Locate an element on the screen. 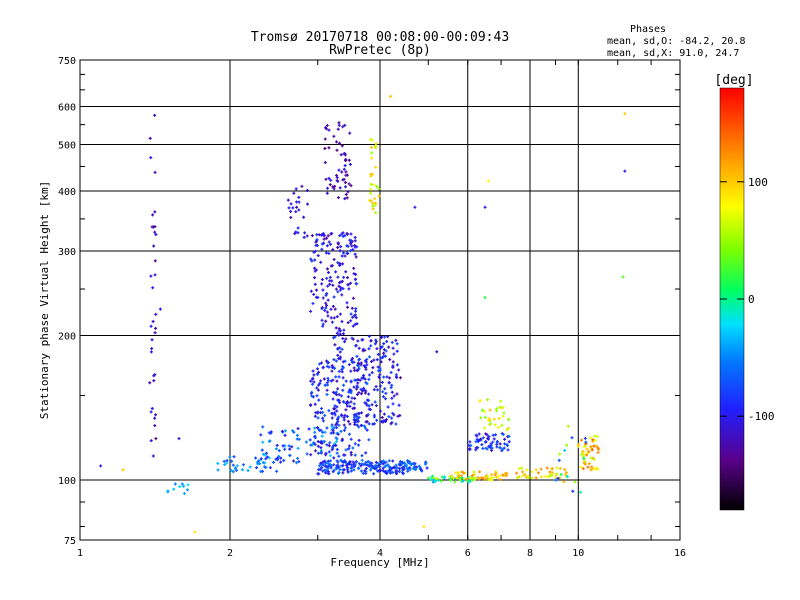  y-tick-label: 600 is located at coordinates (67, 108).